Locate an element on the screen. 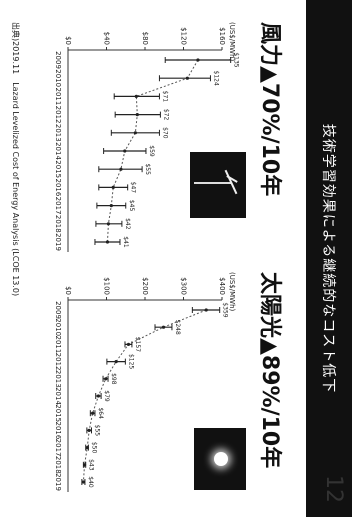  wind-data-label: $70 is located at coordinates (164, 133).